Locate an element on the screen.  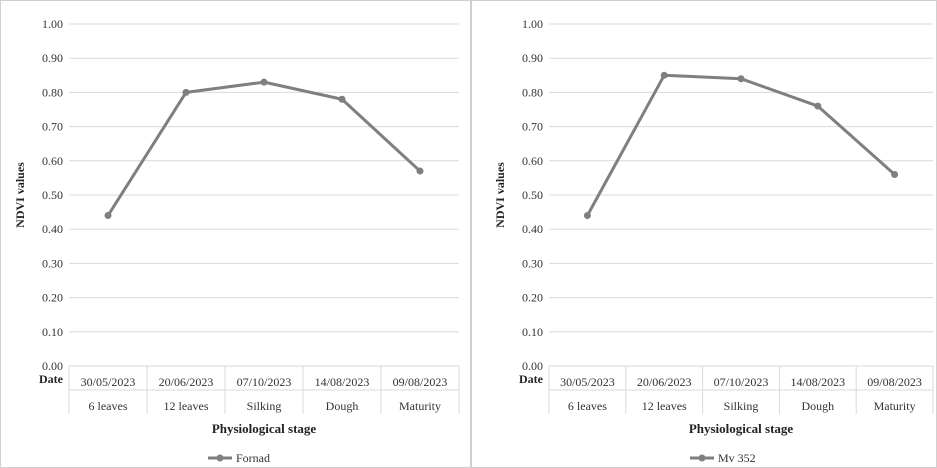
legend-label: Fornad is located at coordinates (253, 458).